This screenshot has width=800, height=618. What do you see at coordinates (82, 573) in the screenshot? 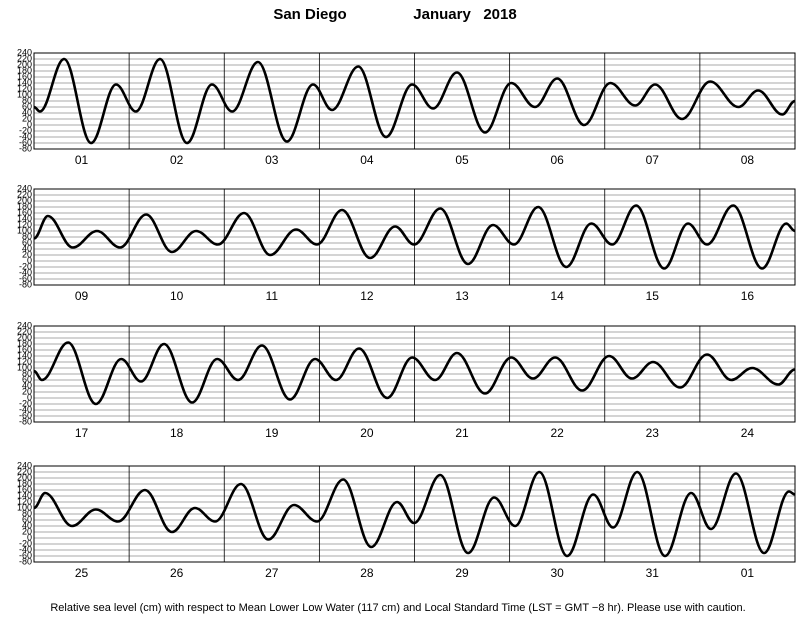
I see `day-label: 25` at bounding box center [82, 573].